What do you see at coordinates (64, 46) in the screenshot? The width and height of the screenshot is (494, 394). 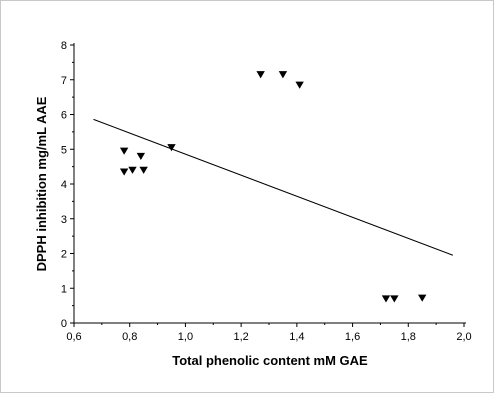 I see `y-tick-label: 8` at bounding box center [64, 46].